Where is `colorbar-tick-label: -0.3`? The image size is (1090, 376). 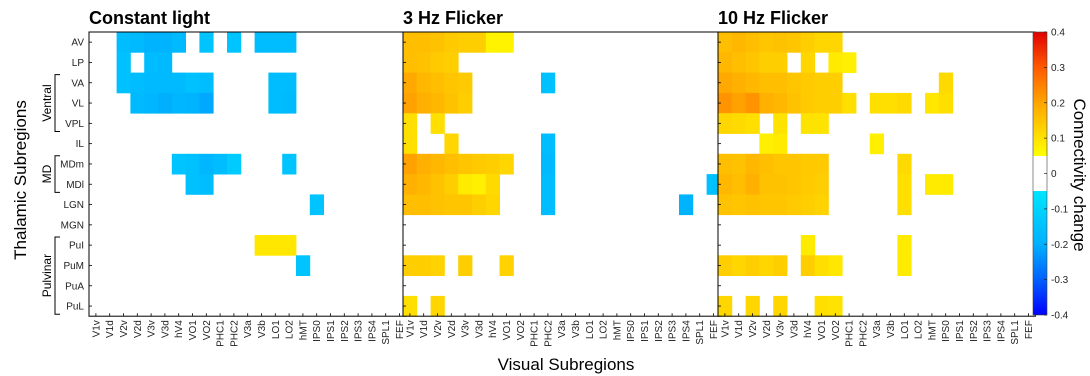 colorbar-tick-label: -0.3 is located at coordinates (1060, 280).